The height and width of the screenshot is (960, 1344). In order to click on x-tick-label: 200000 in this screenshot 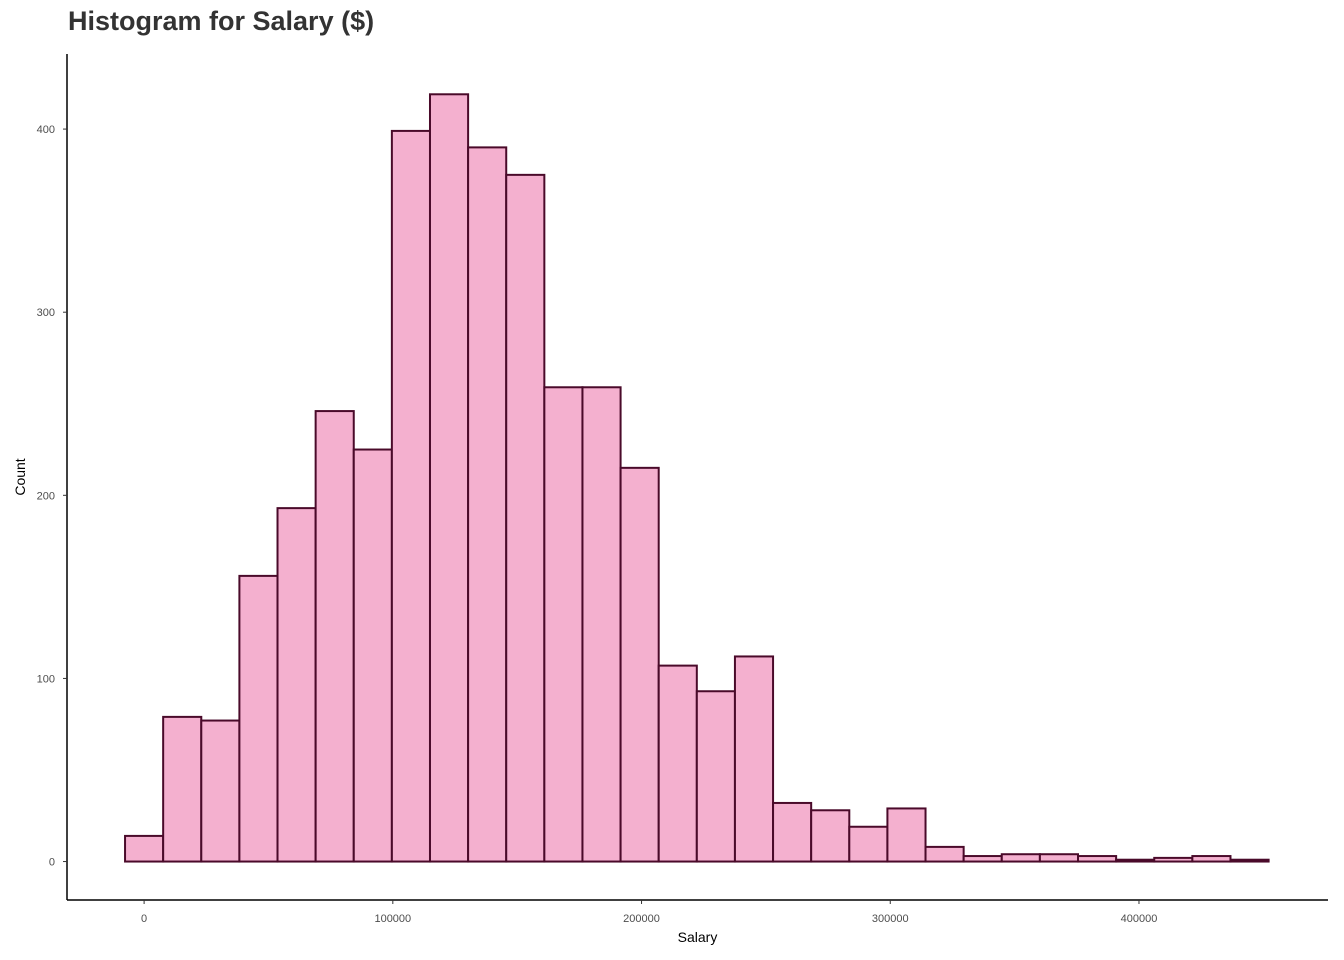, I will do `click(641, 919)`.